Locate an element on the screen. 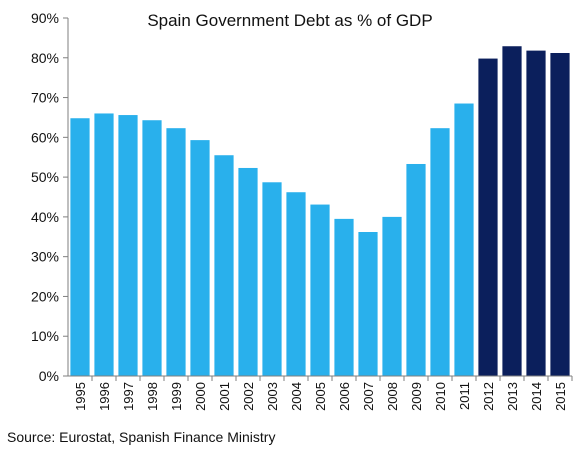 This screenshot has width=582, height=465. bar-2015 is located at coordinates (560, 214).